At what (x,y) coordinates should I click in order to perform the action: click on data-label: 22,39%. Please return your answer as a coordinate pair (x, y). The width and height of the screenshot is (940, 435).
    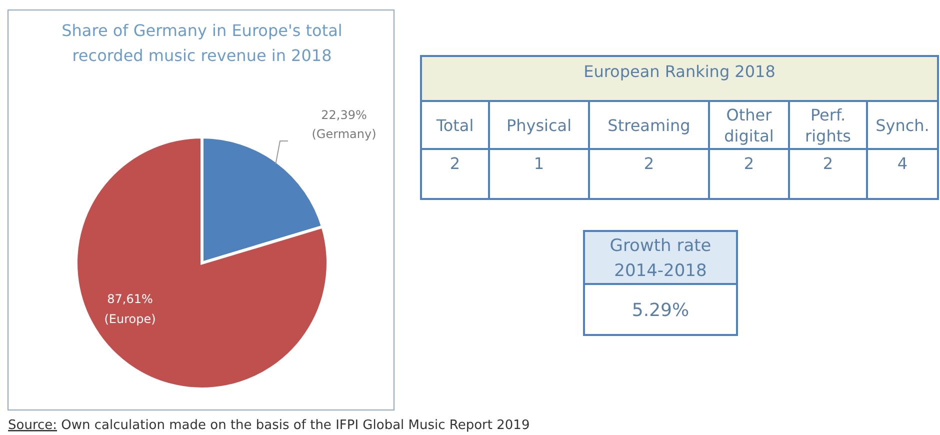
    Looking at the image, I should click on (344, 115).